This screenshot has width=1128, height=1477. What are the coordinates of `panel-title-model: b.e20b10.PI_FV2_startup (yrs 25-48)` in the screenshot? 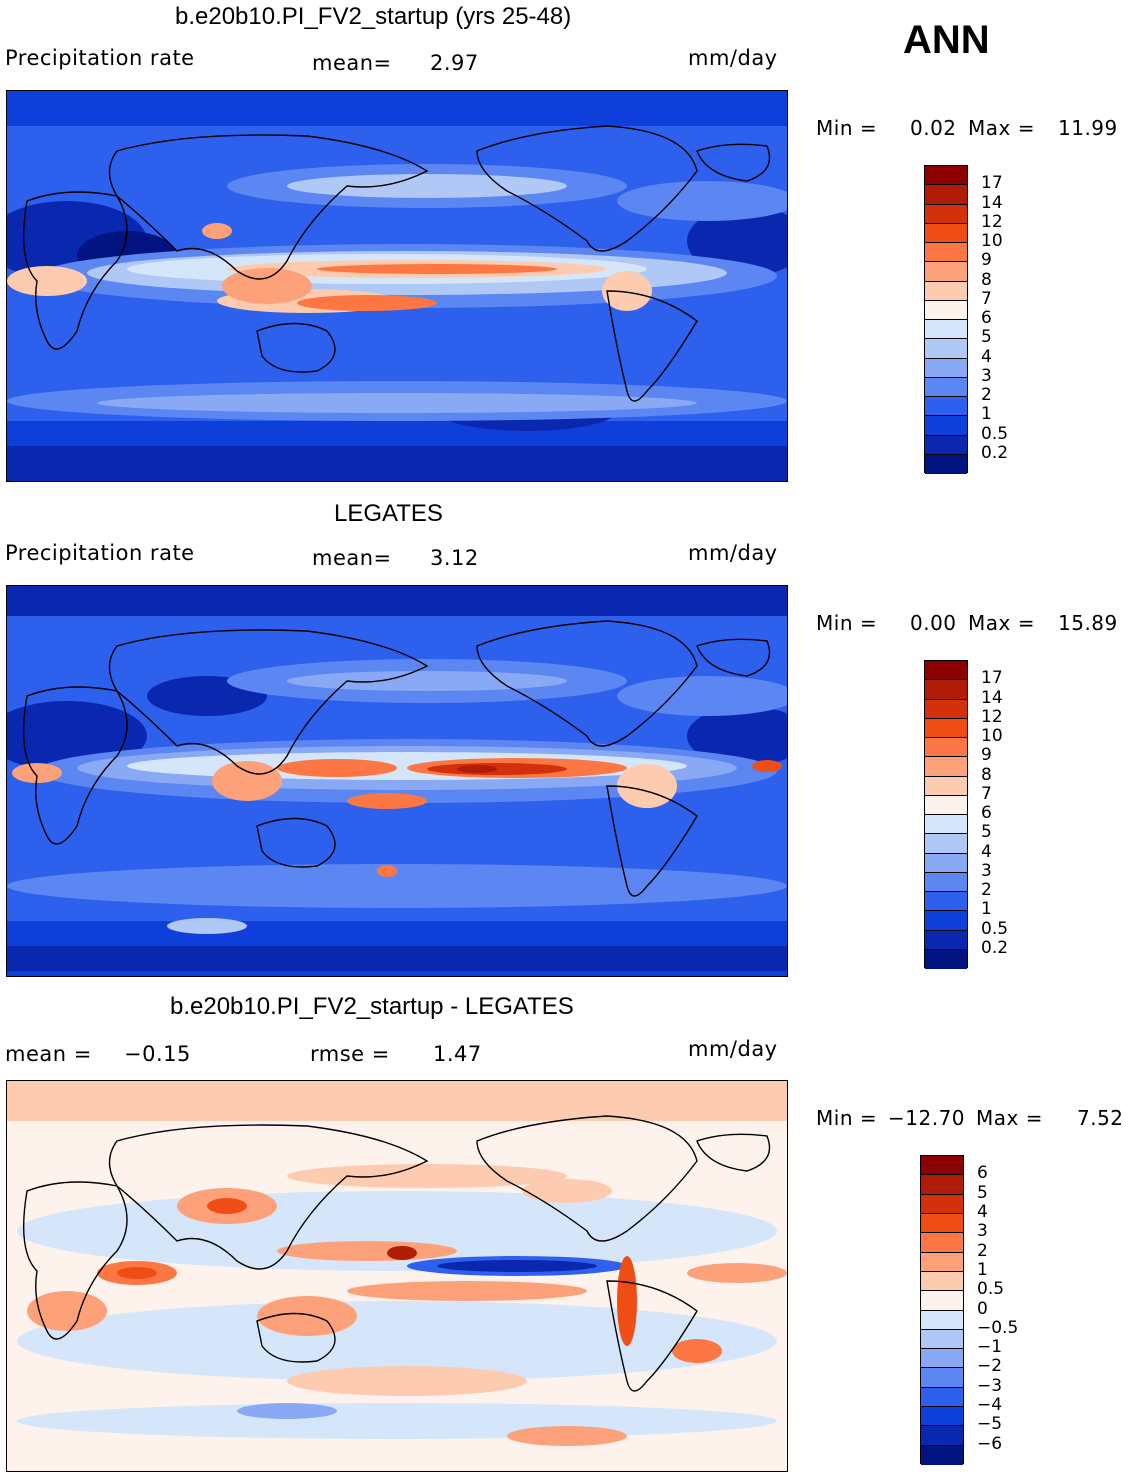 It's located at (373, 16).